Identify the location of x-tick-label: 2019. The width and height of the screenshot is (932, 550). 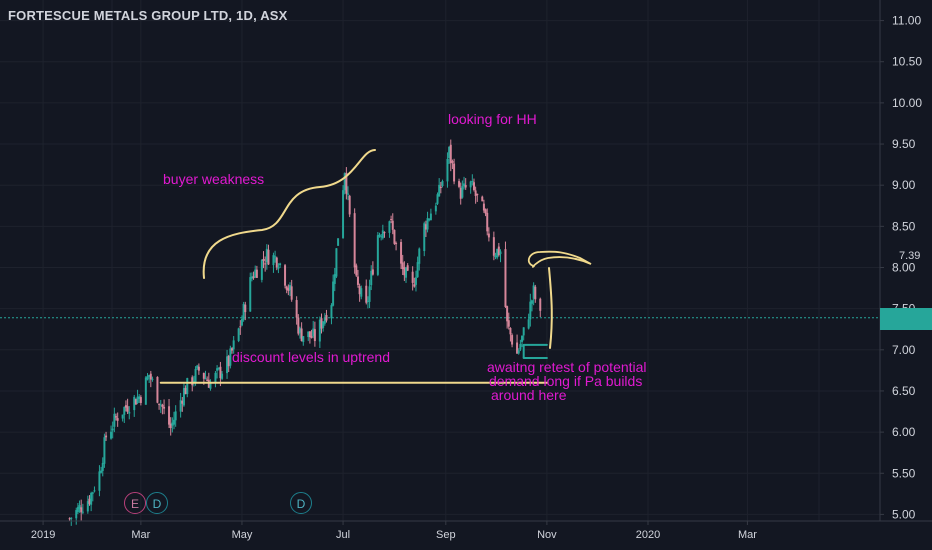
(43, 535).